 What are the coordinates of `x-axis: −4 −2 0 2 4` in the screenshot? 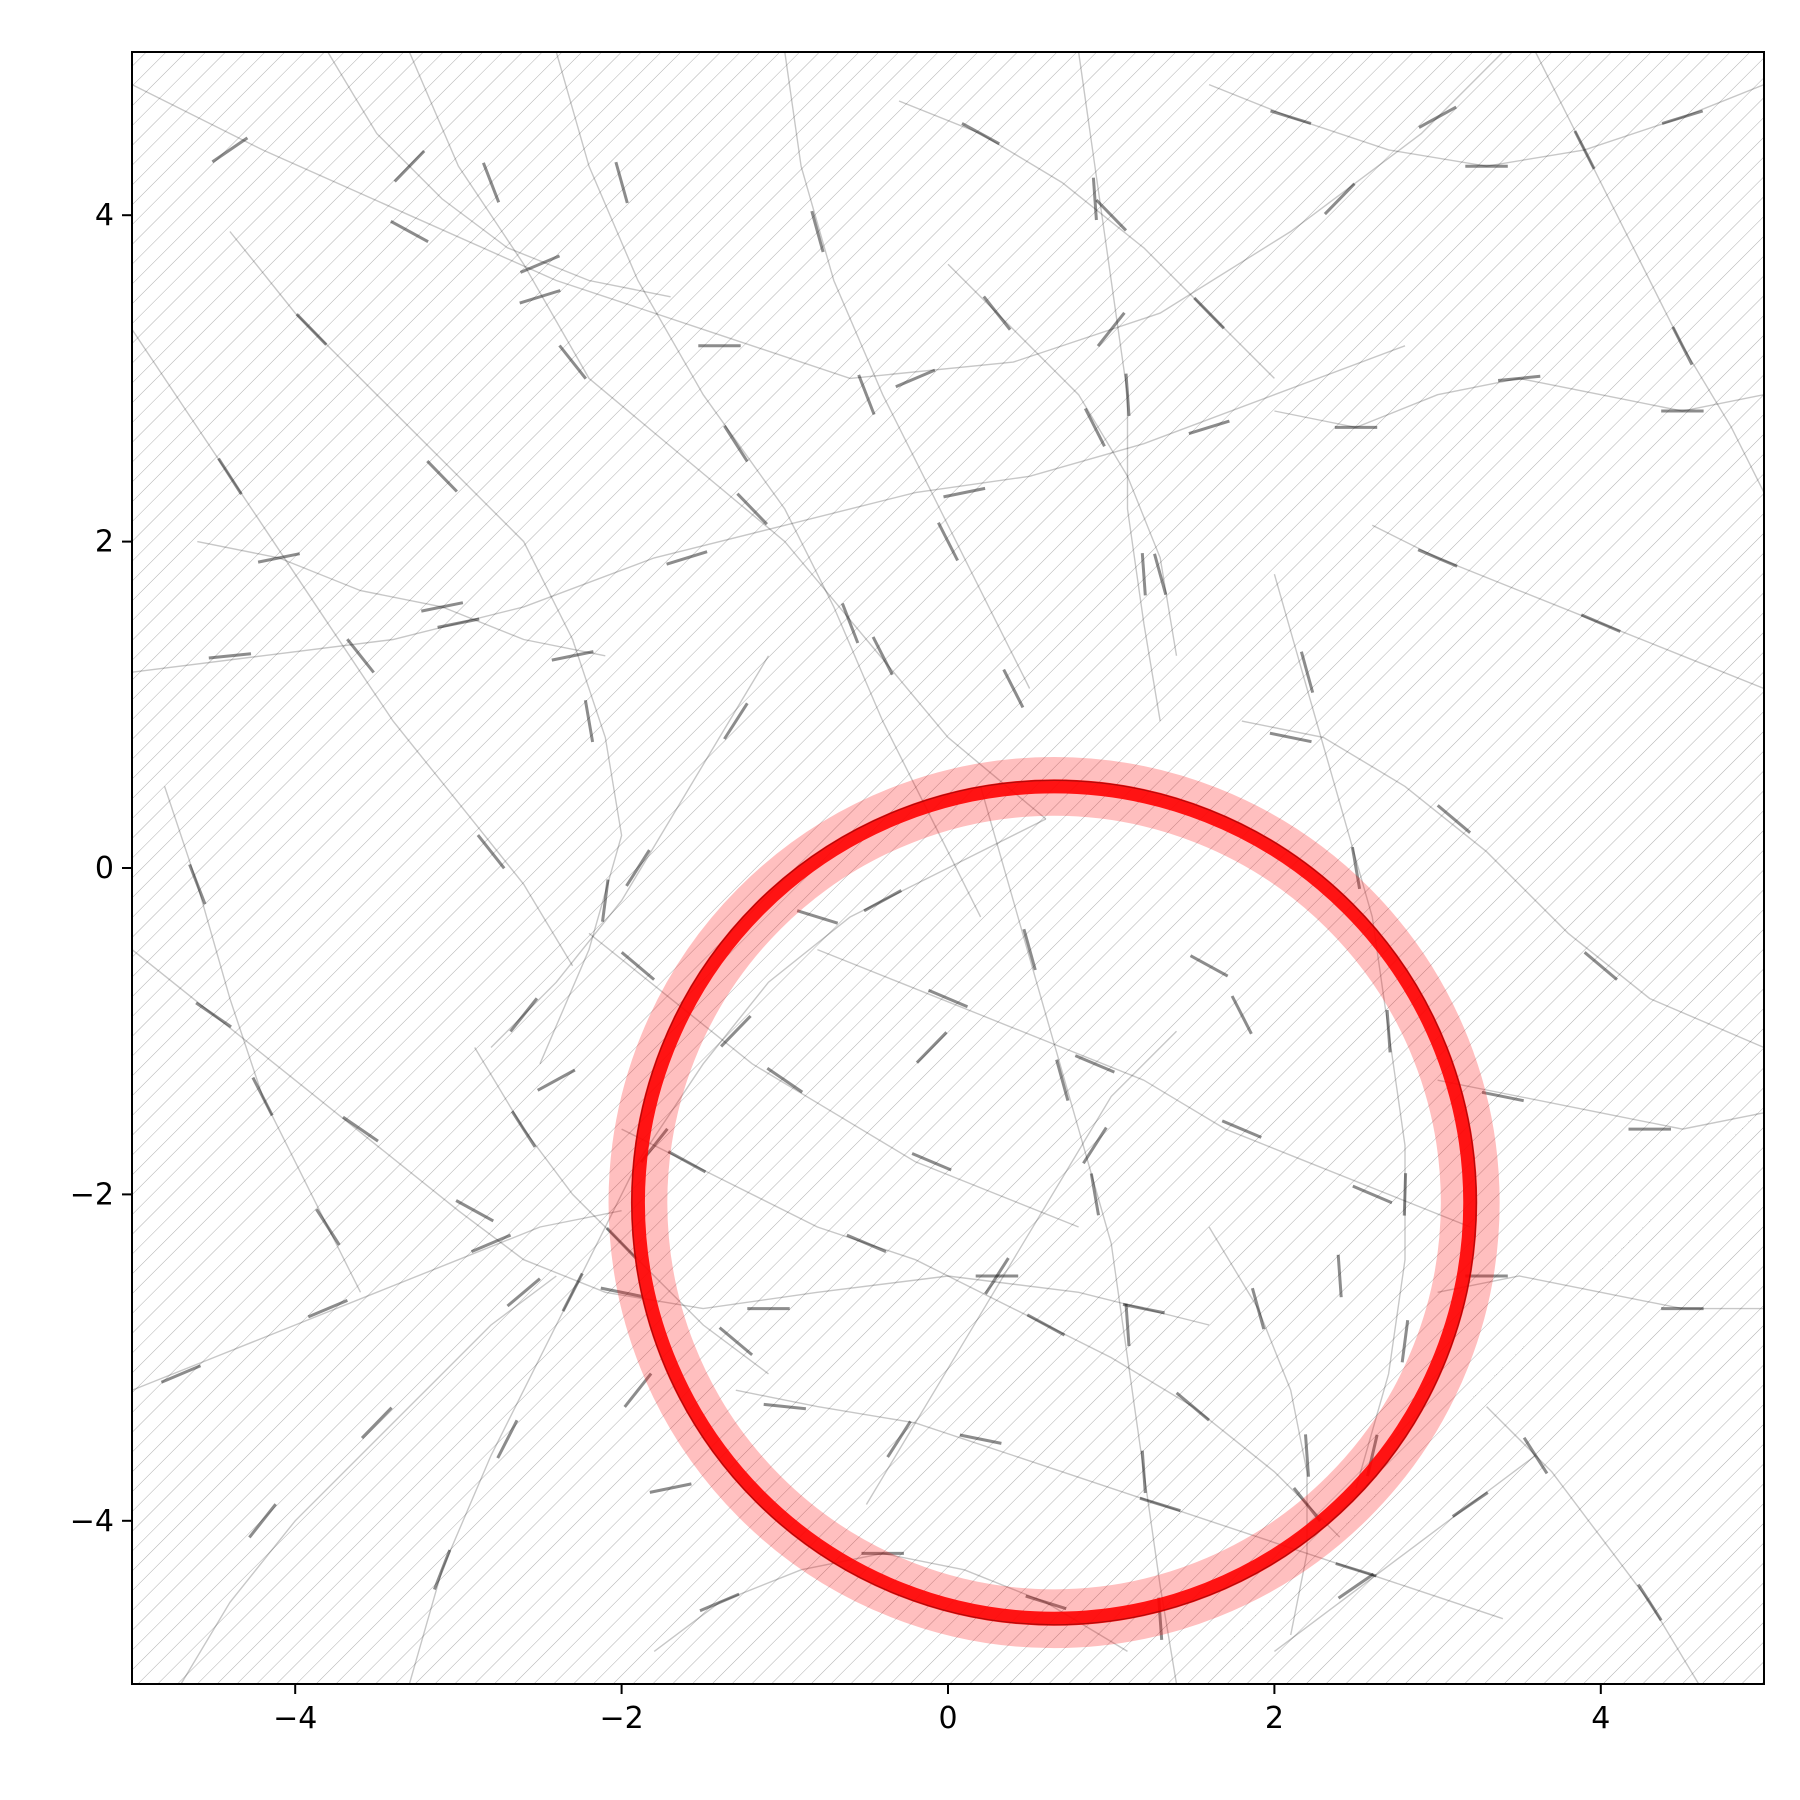 It's located at (941, 1710).